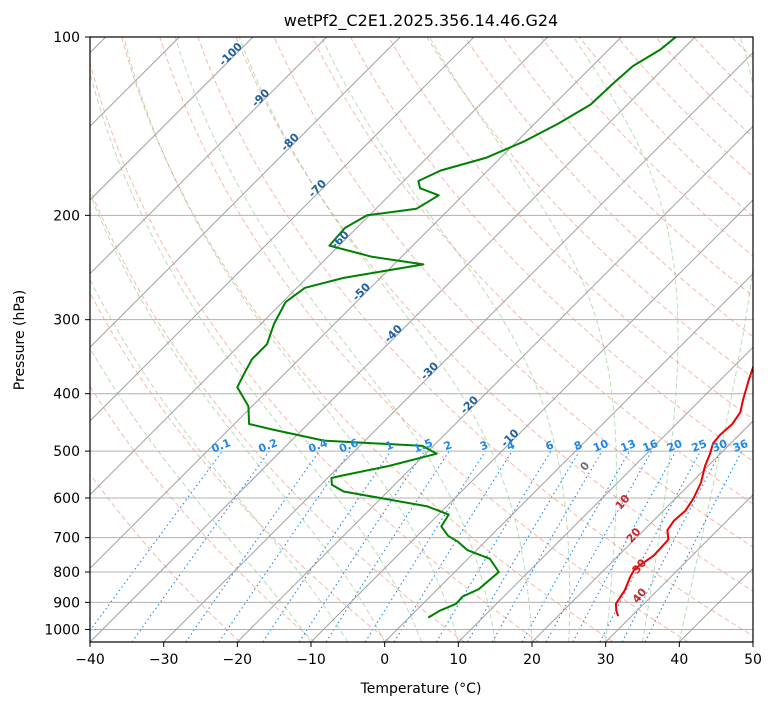  Describe the element at coordinates (421, 689) in the screenshot. I see `x-axis-title: Temperature (°C)` at that location.